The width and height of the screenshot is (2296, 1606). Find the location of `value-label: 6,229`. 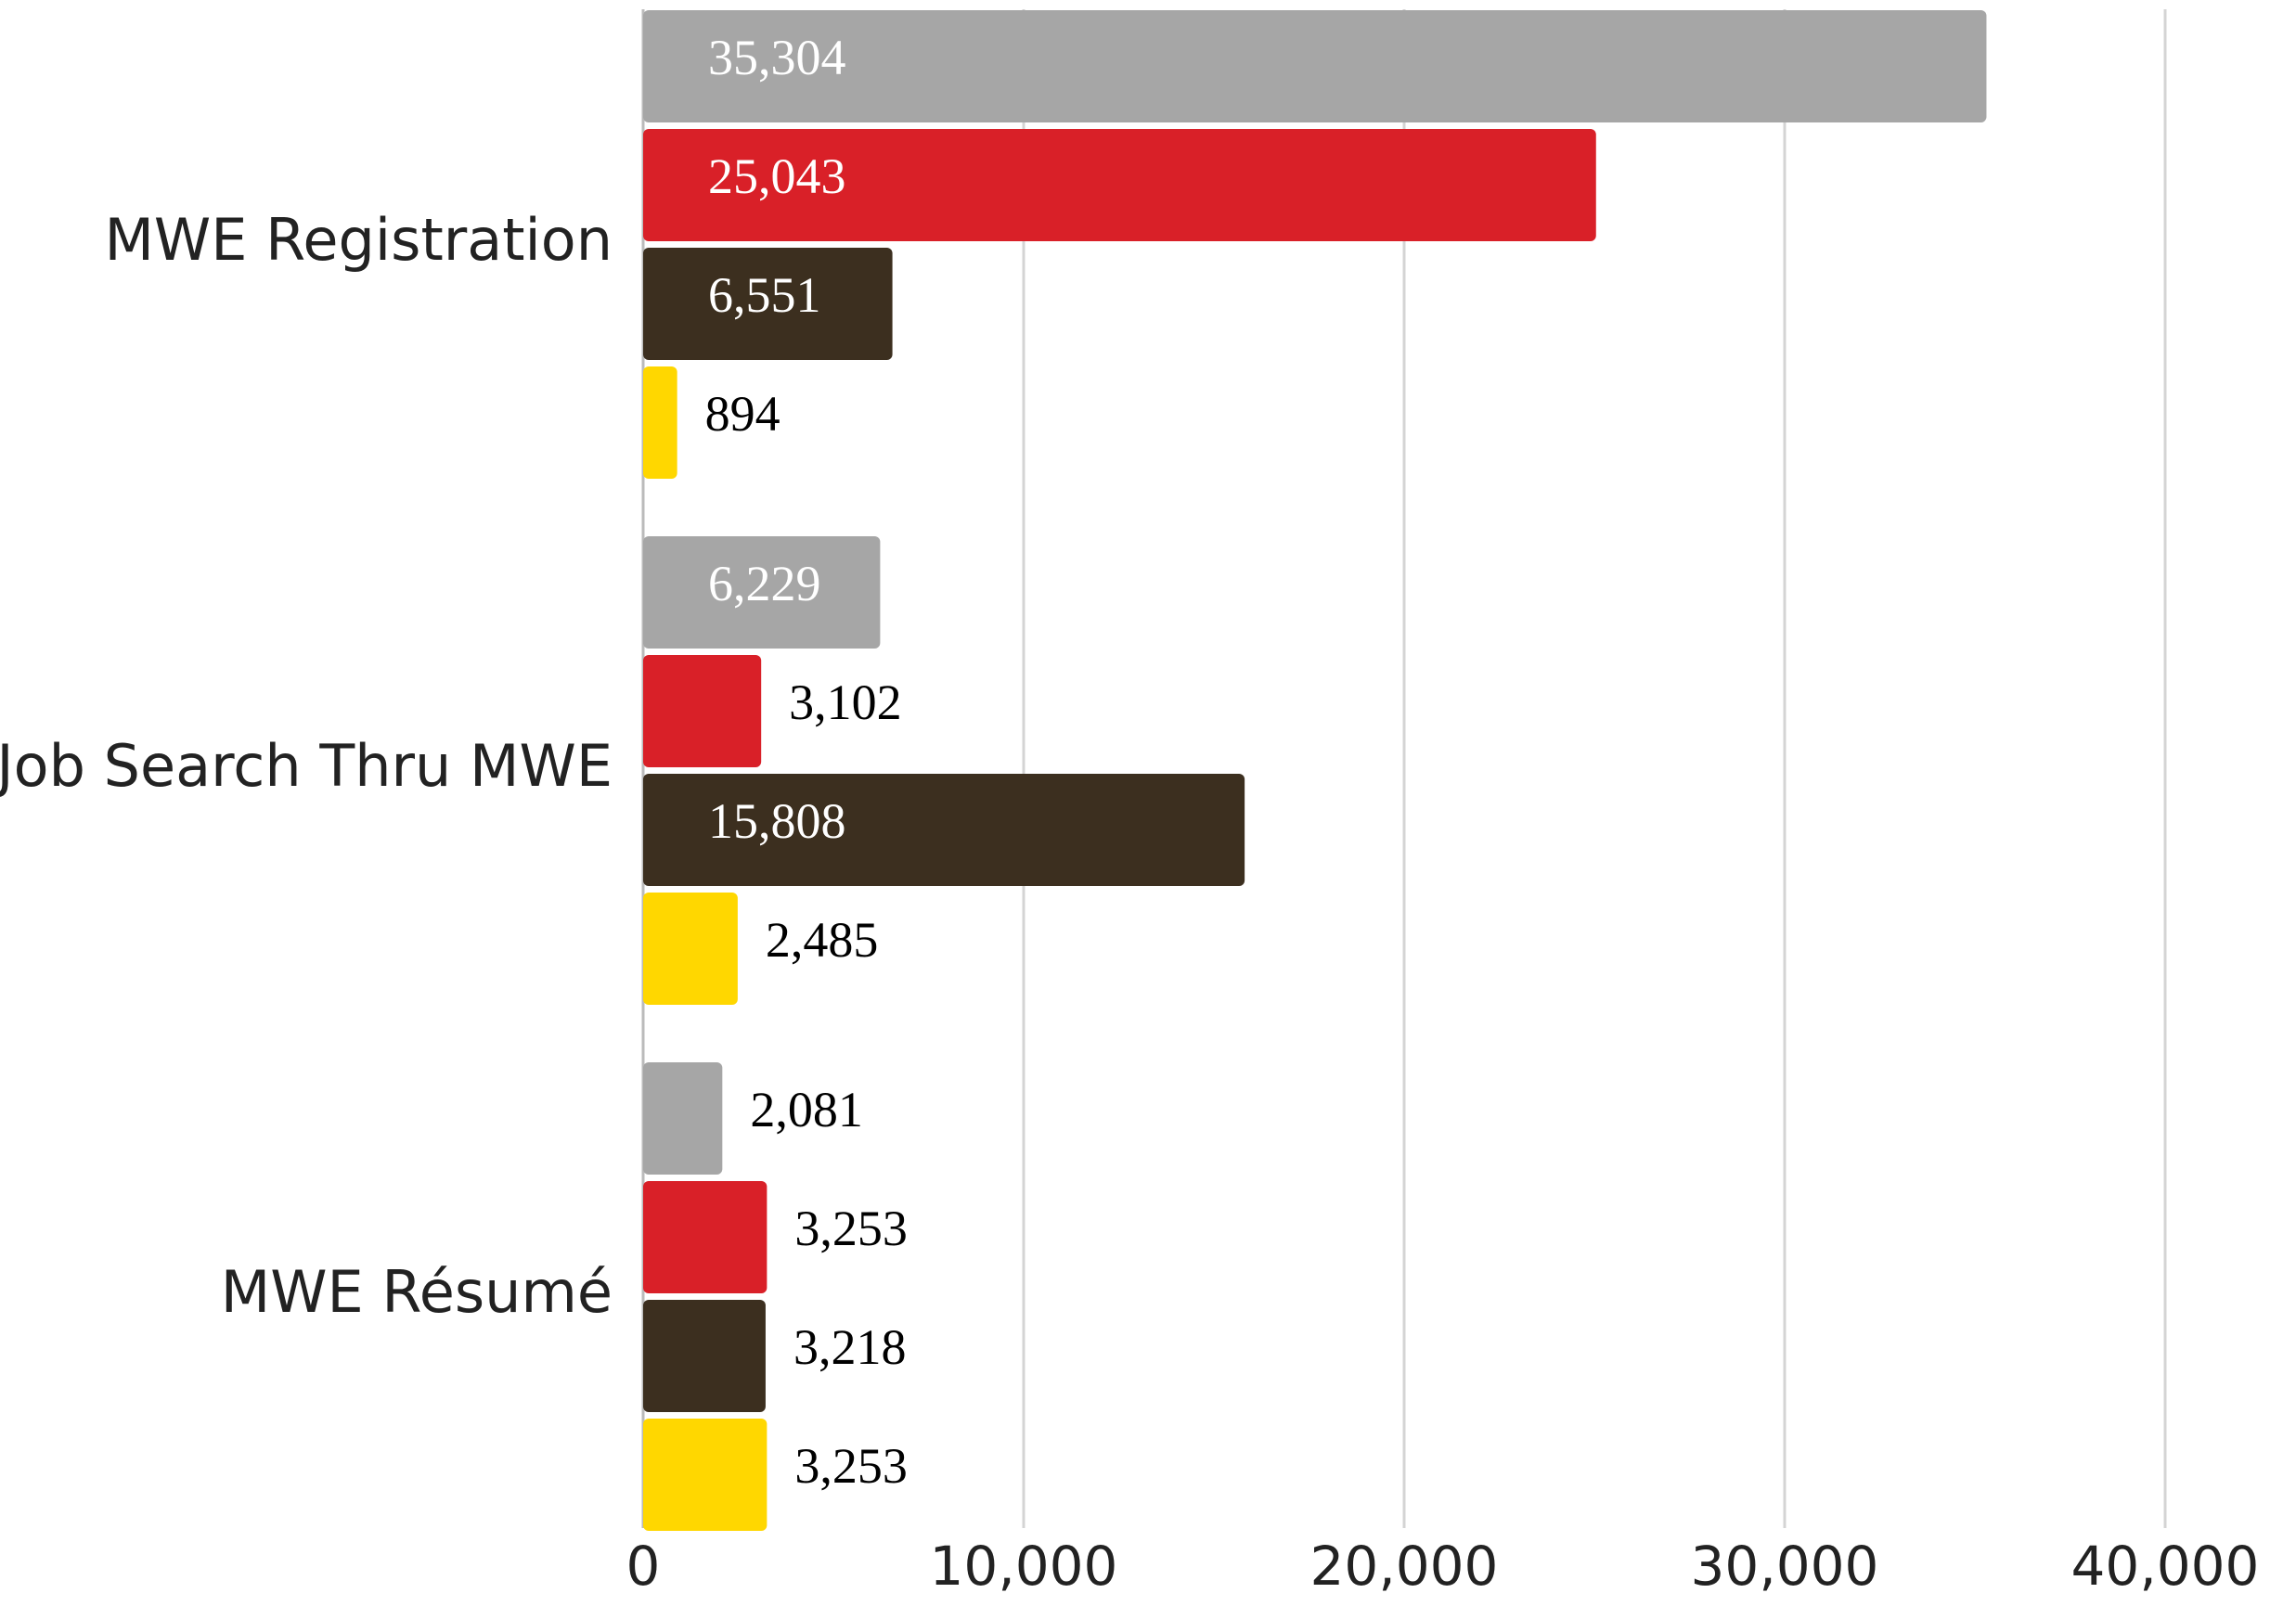

value-label: 6,229 is located at coordinates (764, 583).